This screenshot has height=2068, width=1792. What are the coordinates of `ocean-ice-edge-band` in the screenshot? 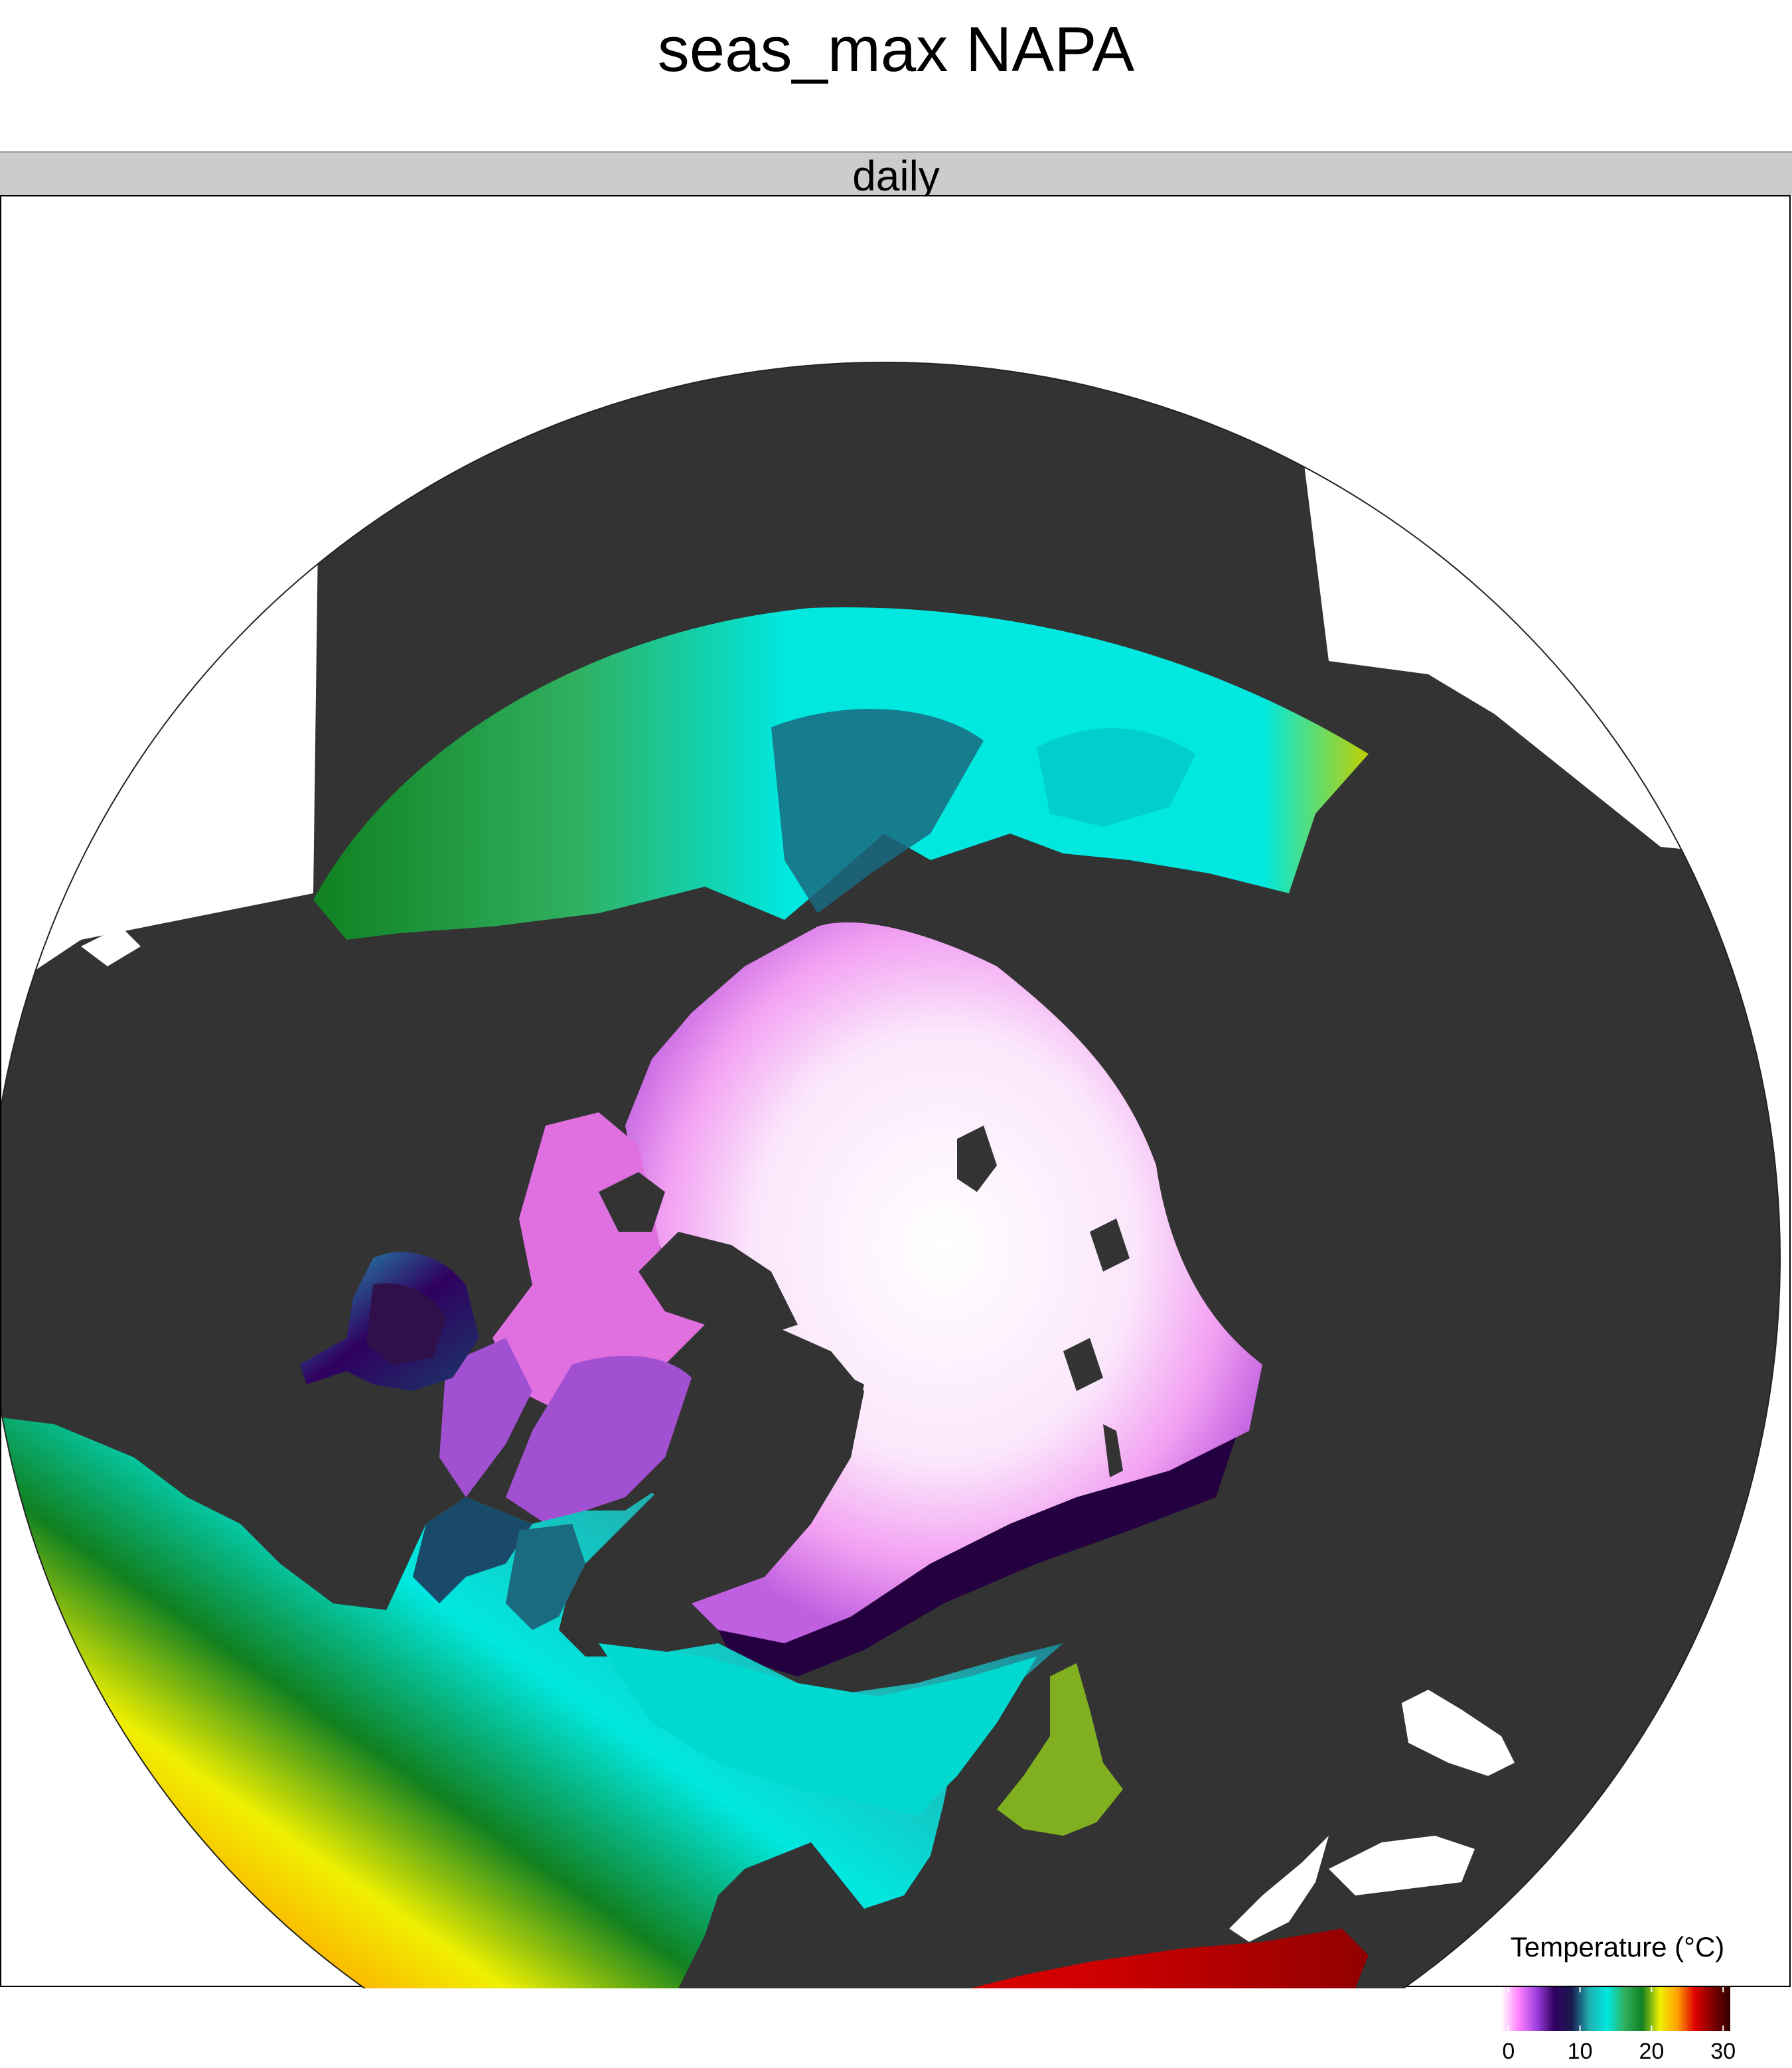 It's located at (977, 1557).